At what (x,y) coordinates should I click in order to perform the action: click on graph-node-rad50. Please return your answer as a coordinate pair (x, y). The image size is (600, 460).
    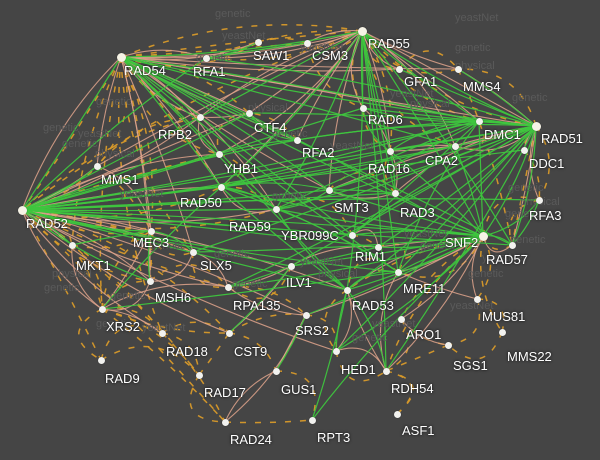
    Looking at the image, I should click on (221, 187).